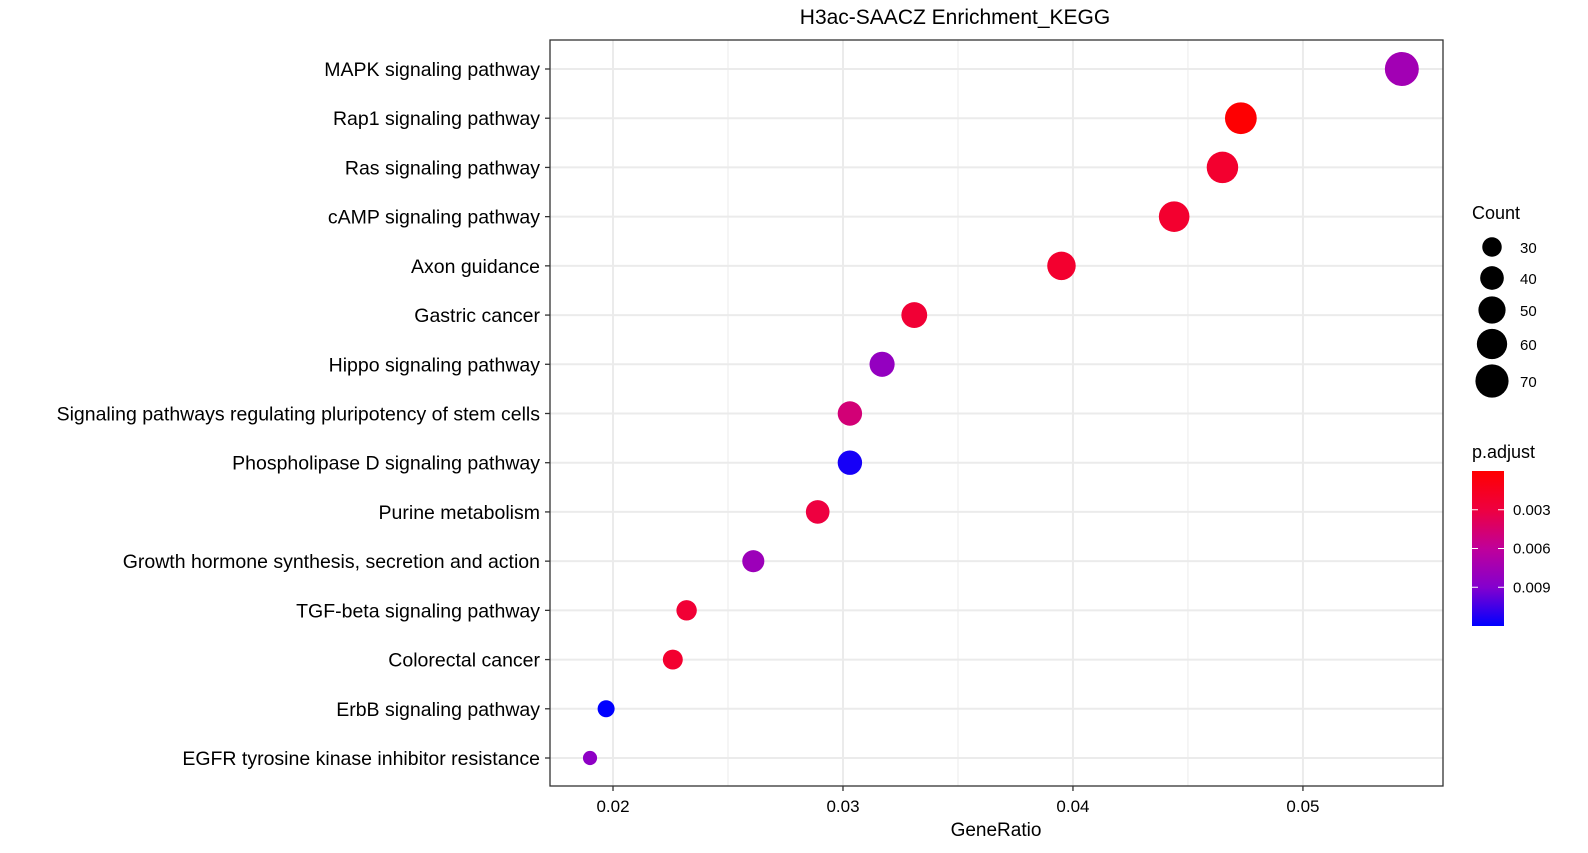 The height and width of the screenshot is (853, 1588). I want to click on x-tick-label: 0.02, so click(612, 806).